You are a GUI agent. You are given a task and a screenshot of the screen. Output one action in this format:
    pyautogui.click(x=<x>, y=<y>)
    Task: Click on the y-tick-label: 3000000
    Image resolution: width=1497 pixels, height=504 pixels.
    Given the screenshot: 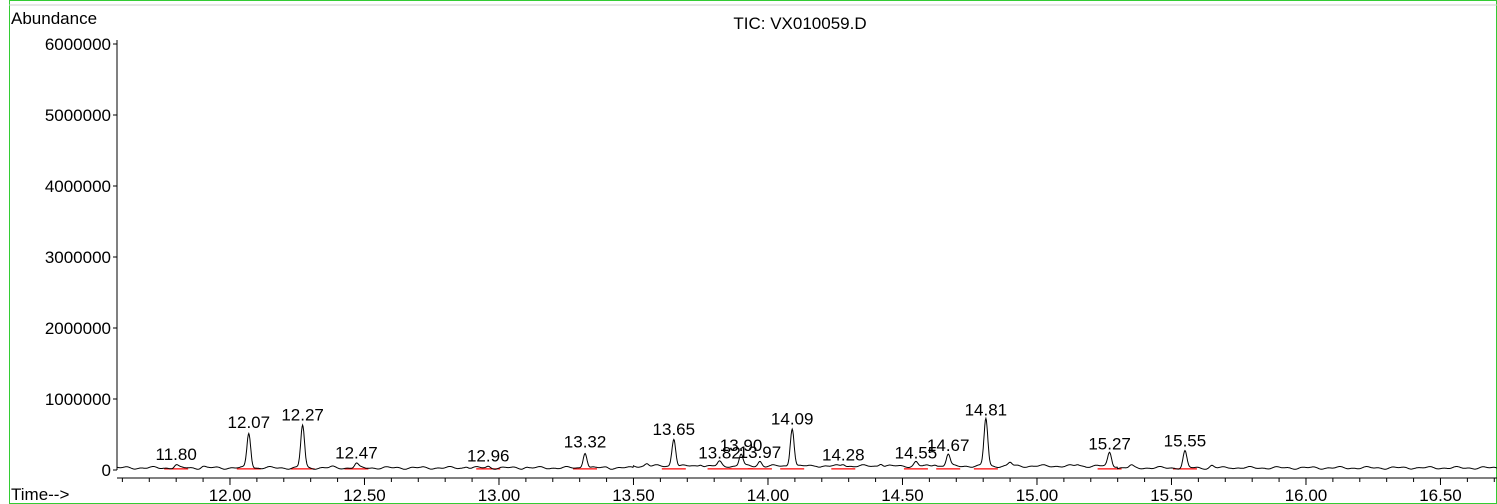 What is the action you would take?
    pyautogui.click(x=78, y=257)
    